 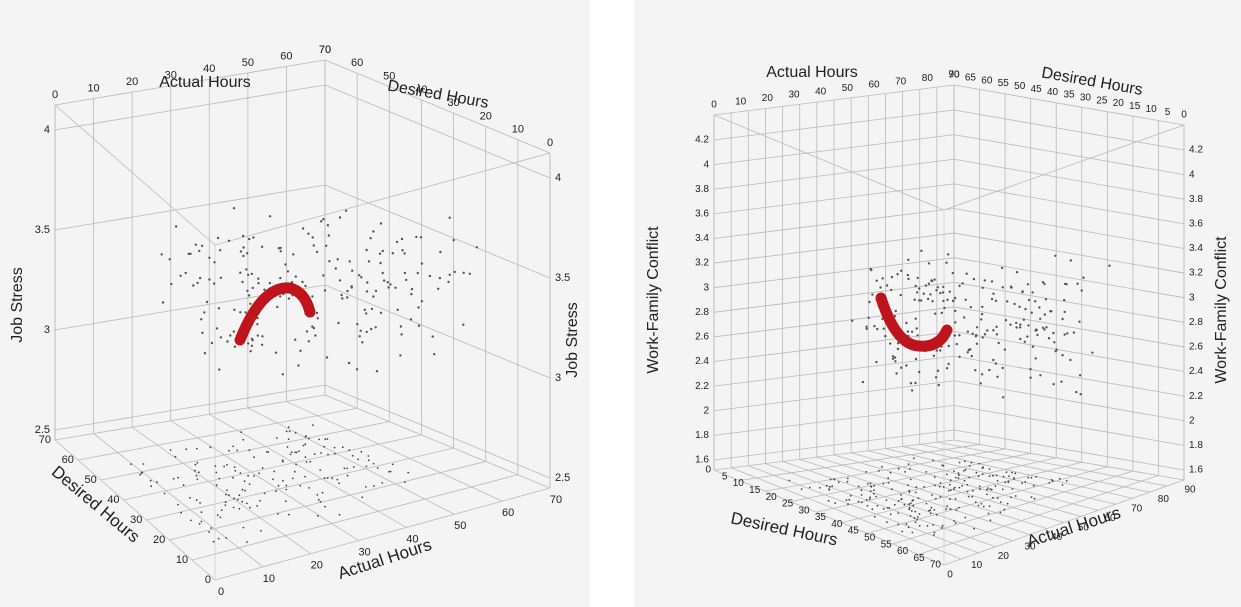 I want to click on tick-label: 80, so click(x=928, y=78).